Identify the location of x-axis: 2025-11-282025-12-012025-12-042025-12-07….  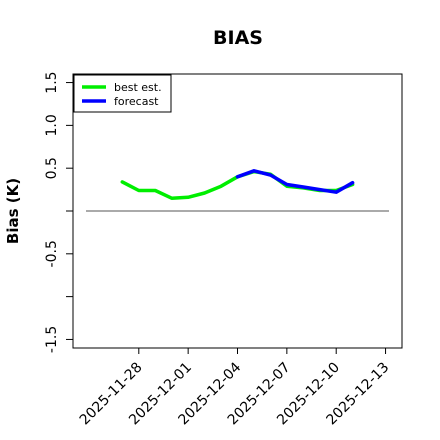
(234, 388).